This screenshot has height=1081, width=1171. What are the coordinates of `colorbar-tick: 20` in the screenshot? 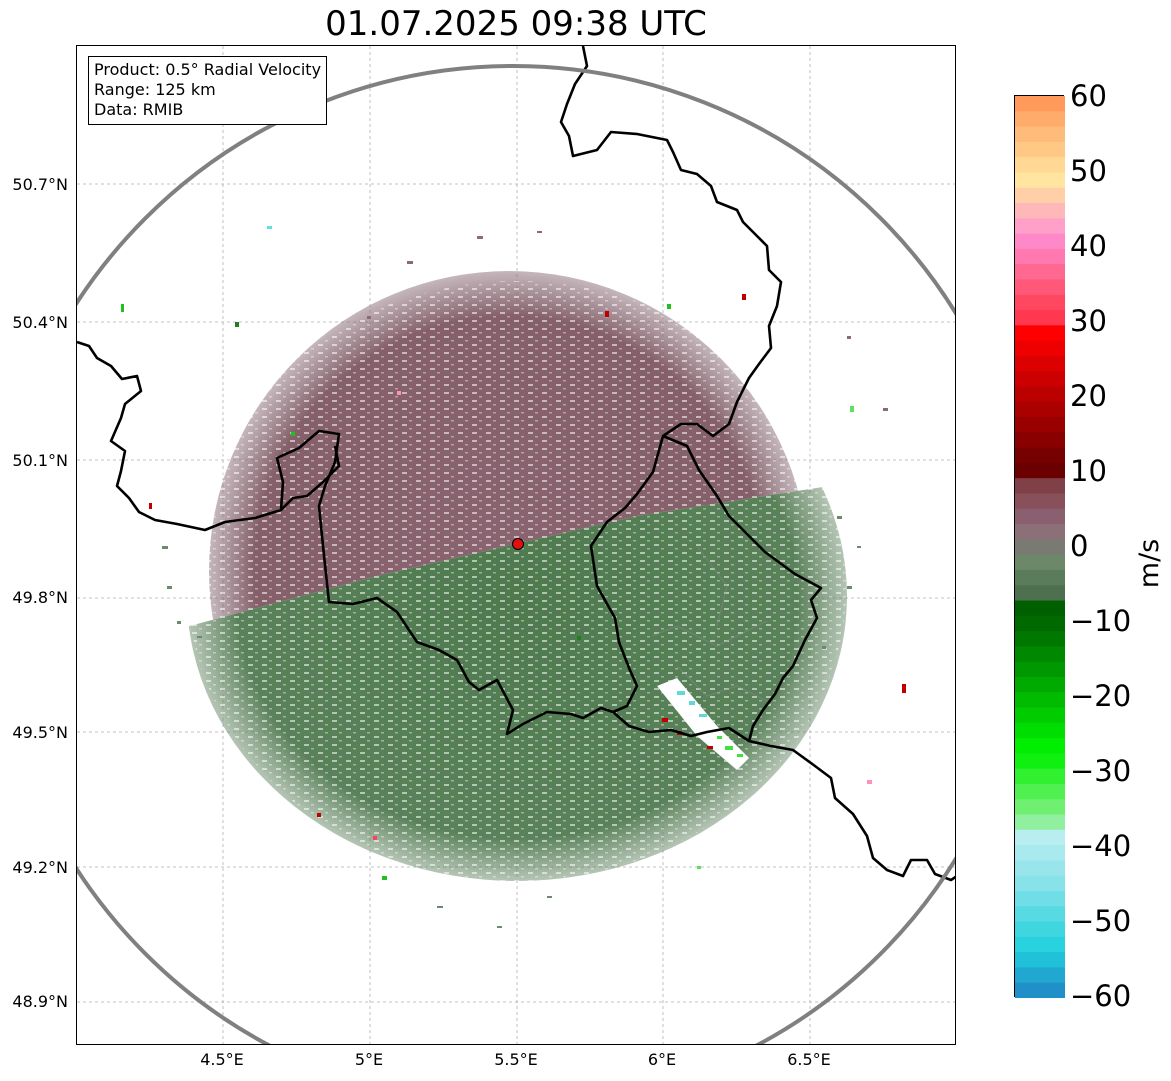 It's located at (1088, 396).